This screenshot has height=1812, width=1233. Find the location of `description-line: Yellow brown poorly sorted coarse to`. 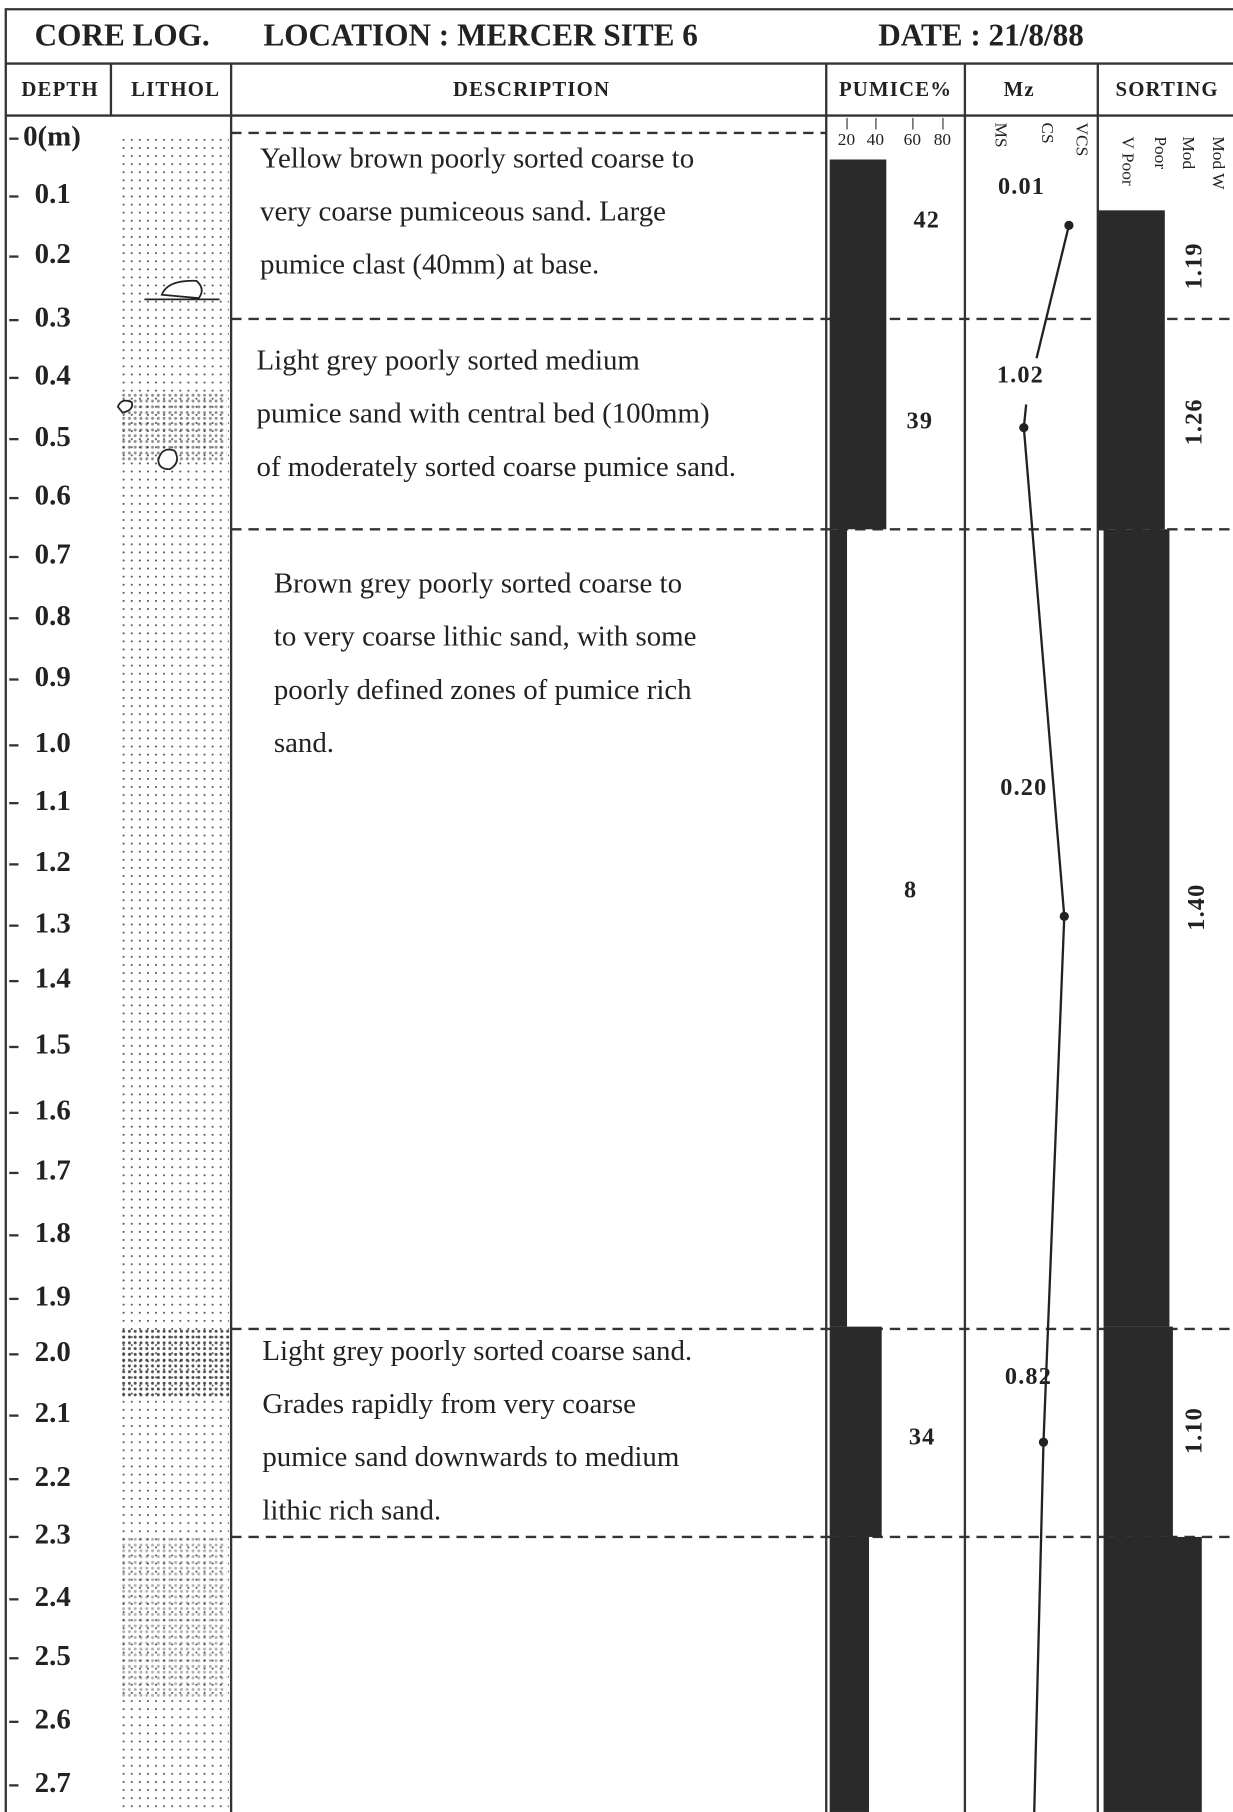

description-line: Yellow brown poorly sorted coarse to is located at coordinates (477, 158).